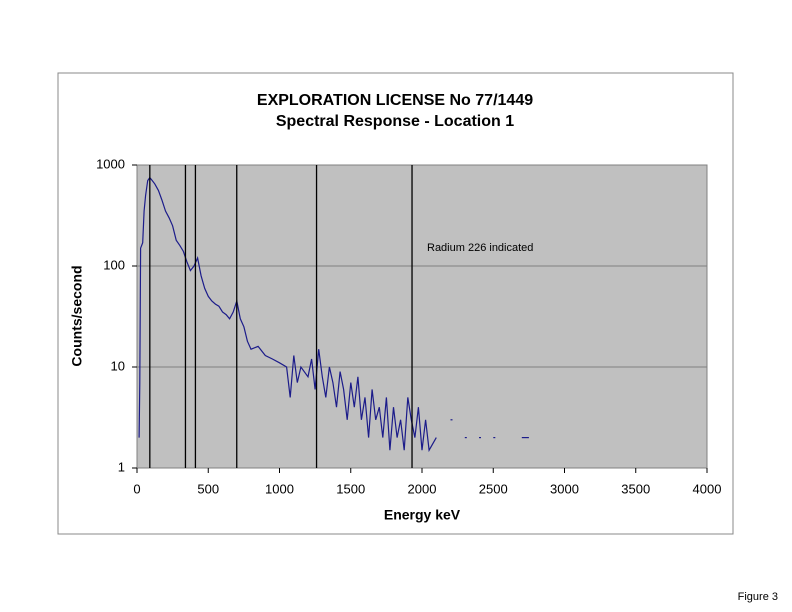 This screenshot has width=792, height=612. What do you see at coordinates (136, 488) in the screenshot?
I see `x-tick-label: 0` at bounding box center [136, 488].